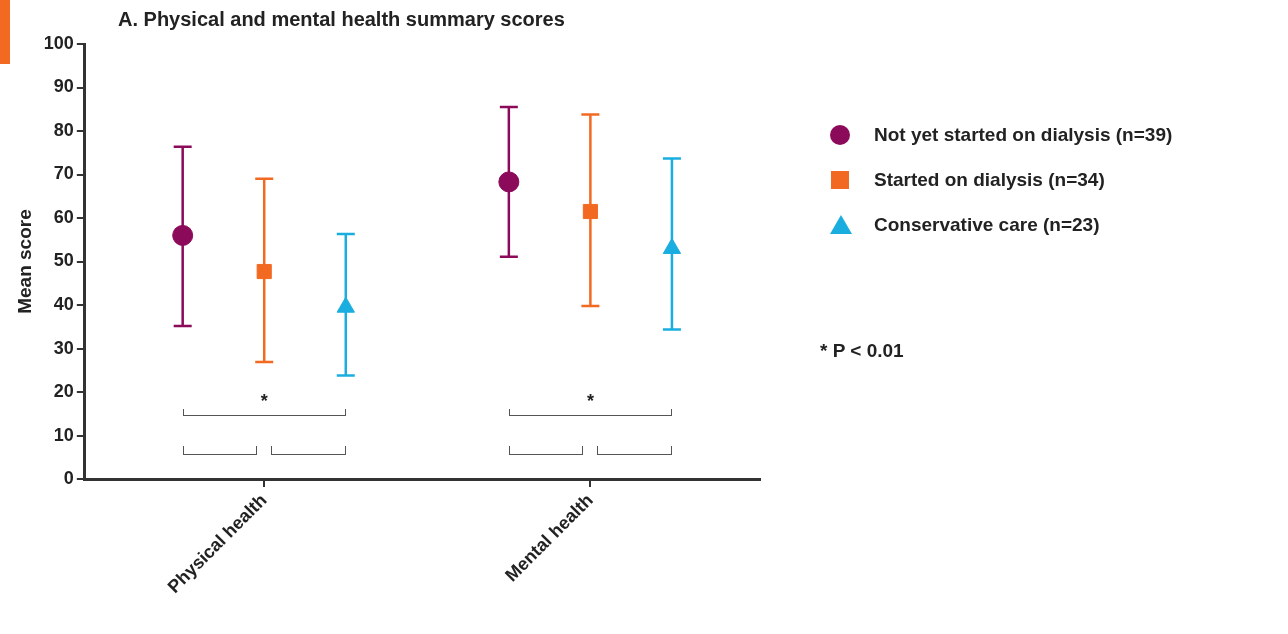 The width and height of the screenshot is (1288, 634). I want to click on y-tick-label: 70, so click(63, 173).